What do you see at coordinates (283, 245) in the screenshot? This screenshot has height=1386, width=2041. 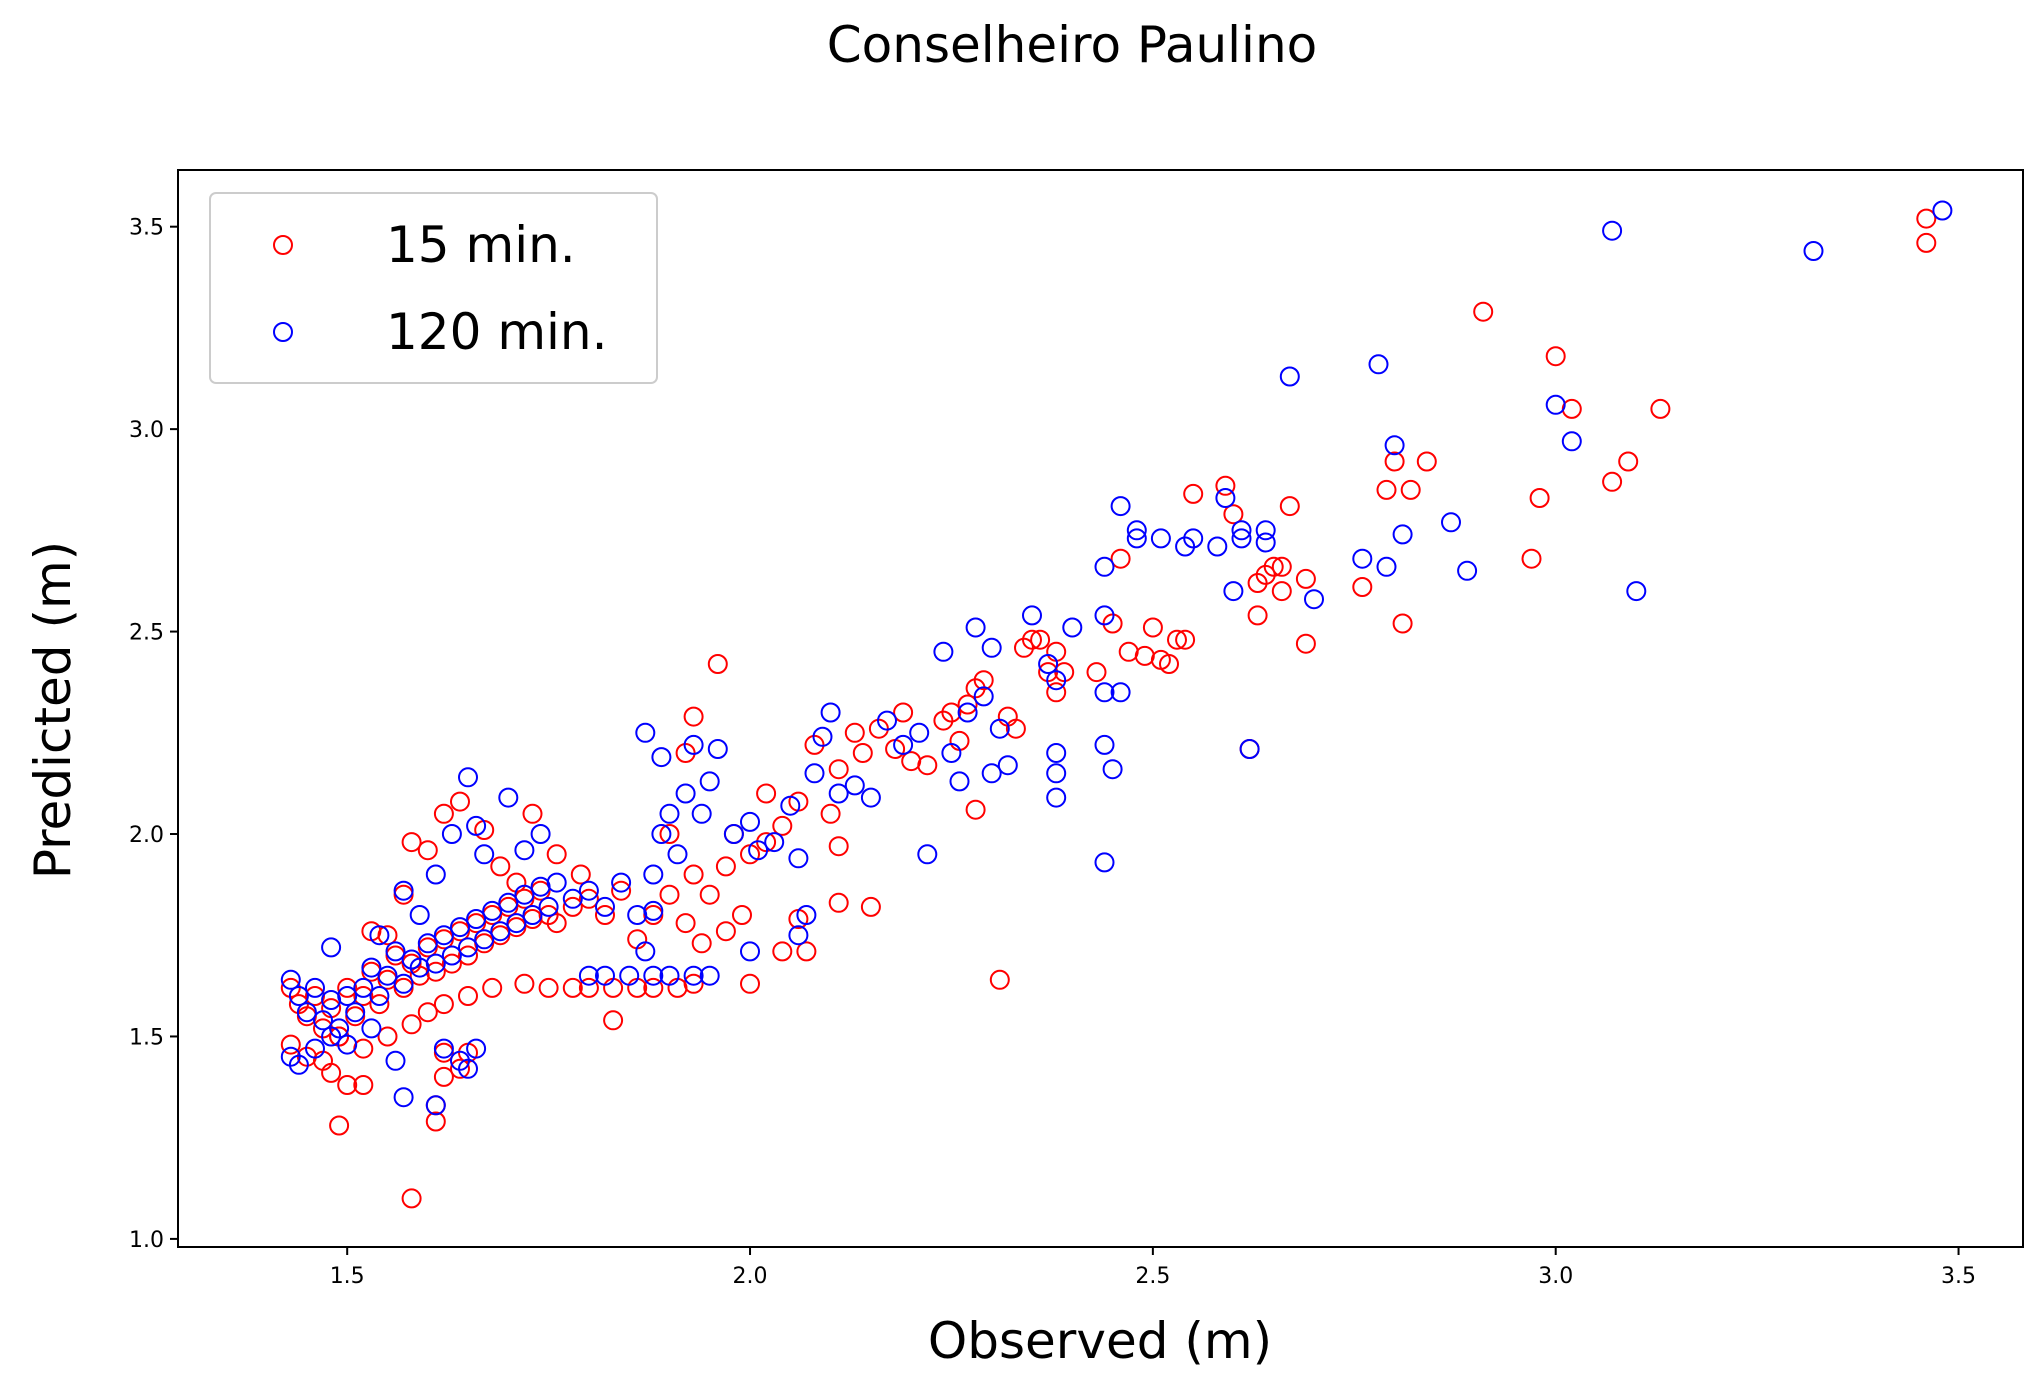 I see `legend-marker-15min` at bounding box center [283, 245].